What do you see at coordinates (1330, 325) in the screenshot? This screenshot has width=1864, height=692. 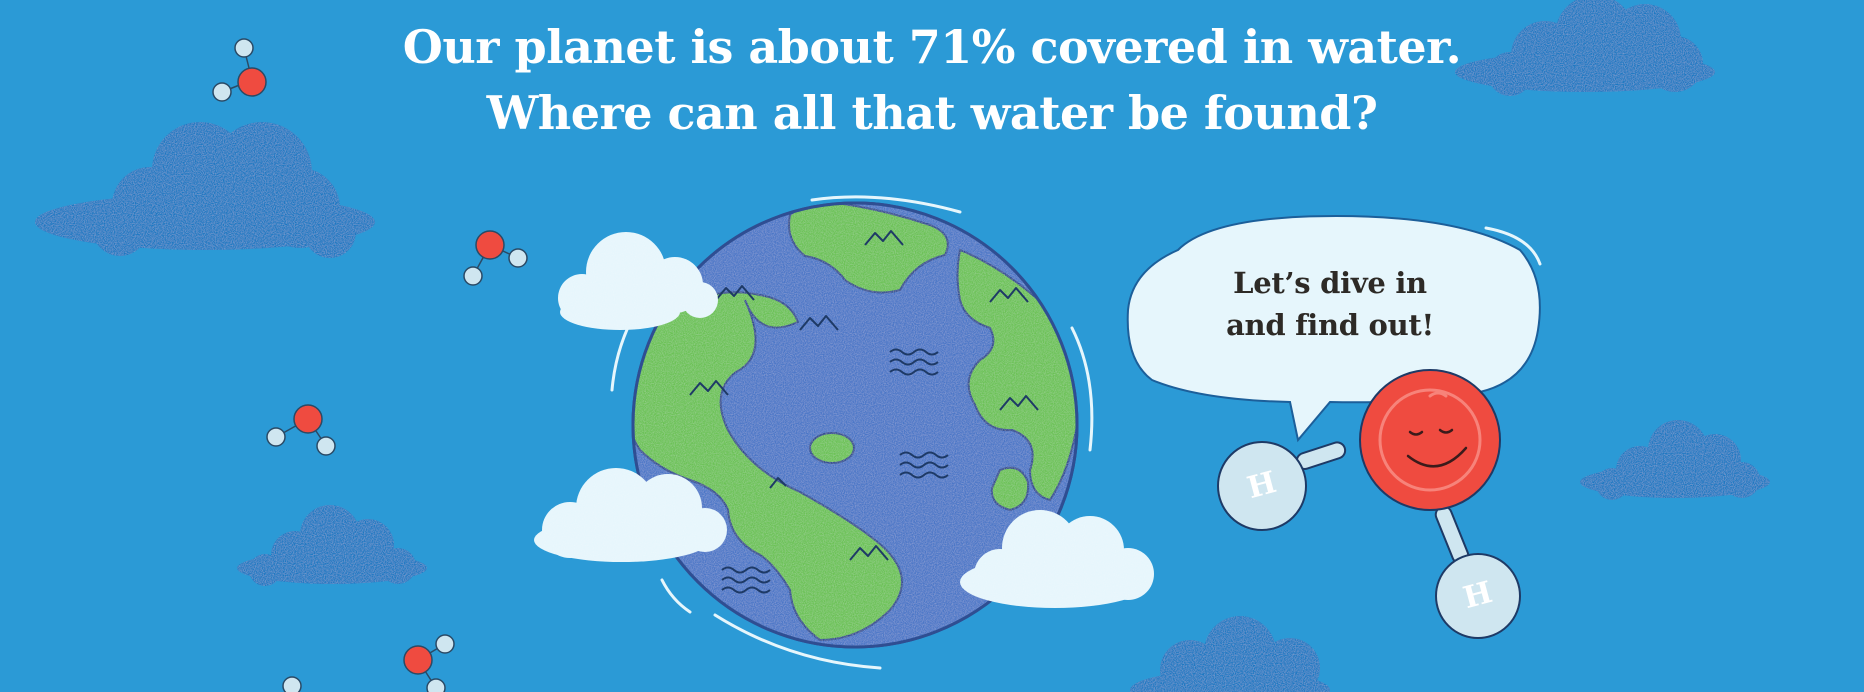 I see `speech-bubble-line-2: and find out!` at bounding box center [1330, 325].